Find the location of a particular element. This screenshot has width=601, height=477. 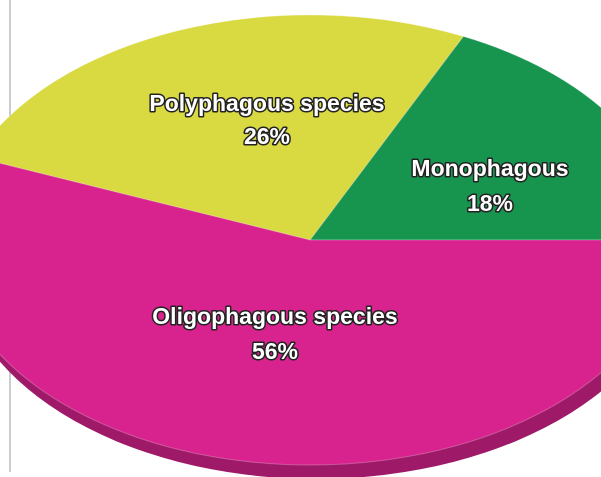

slice-value-label: 56% is located at coordinates (275, 351).